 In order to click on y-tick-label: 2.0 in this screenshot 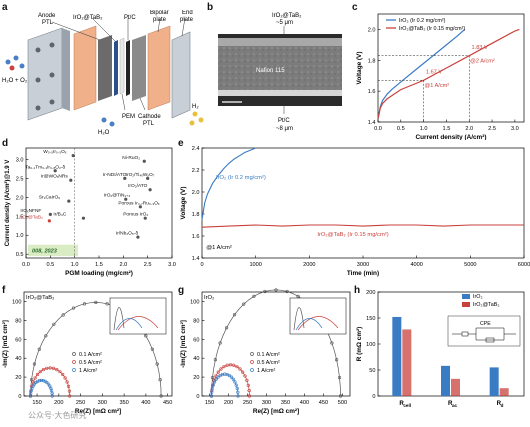, I will do `click(372, 30)`.